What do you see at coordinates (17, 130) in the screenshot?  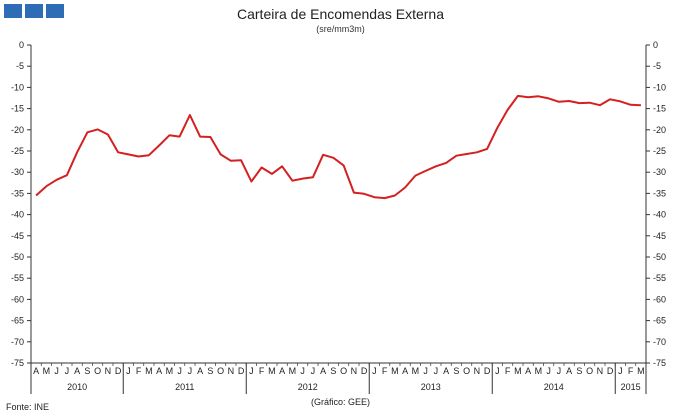 I see `y-tick-label-left: -20` at bounding box center [17, 130].